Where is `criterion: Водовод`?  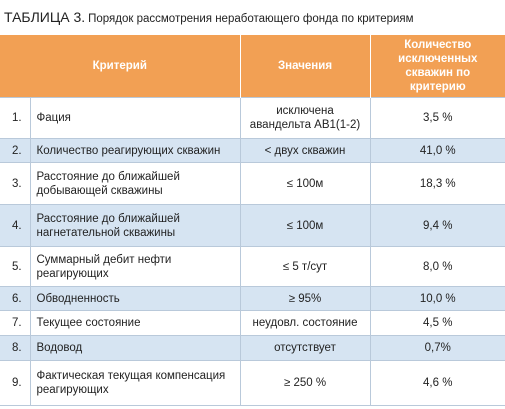 criterion: Водовод is located at coordinates (135, 348).